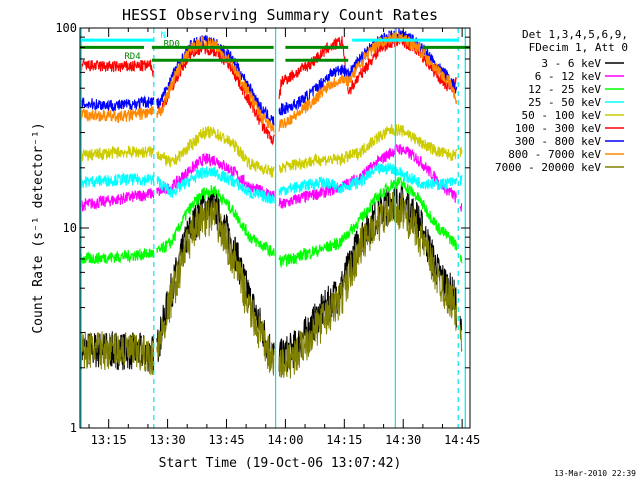  Describe the element at coordinates (562, 115) in the screenshot. I see `legend-label: 50 - 100 keV` at that location.